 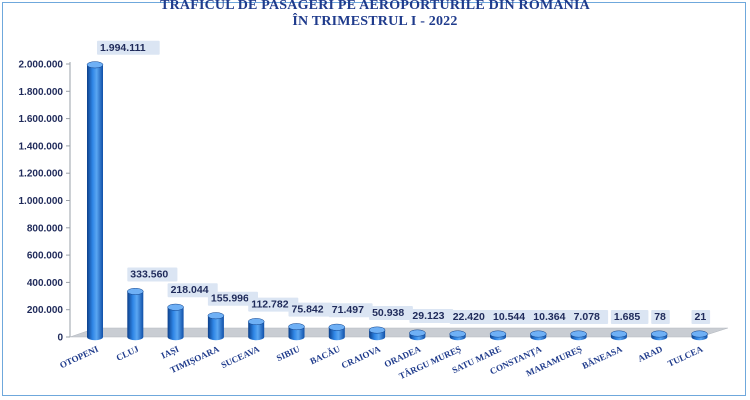 What do you see at coordinates (169, 352) in the screenshot?
I see `category-label: IAȘI` at bounding box center [169, 352].